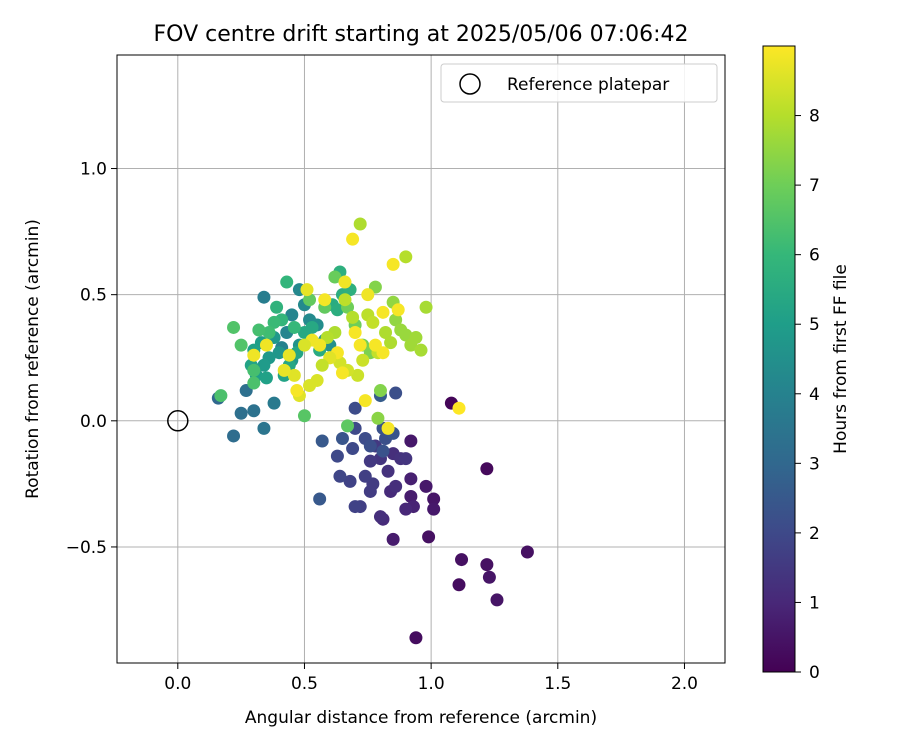 This screenshot has height=755, width=900. I want to click on x-tick-label: 1.5, so click(557, 684).